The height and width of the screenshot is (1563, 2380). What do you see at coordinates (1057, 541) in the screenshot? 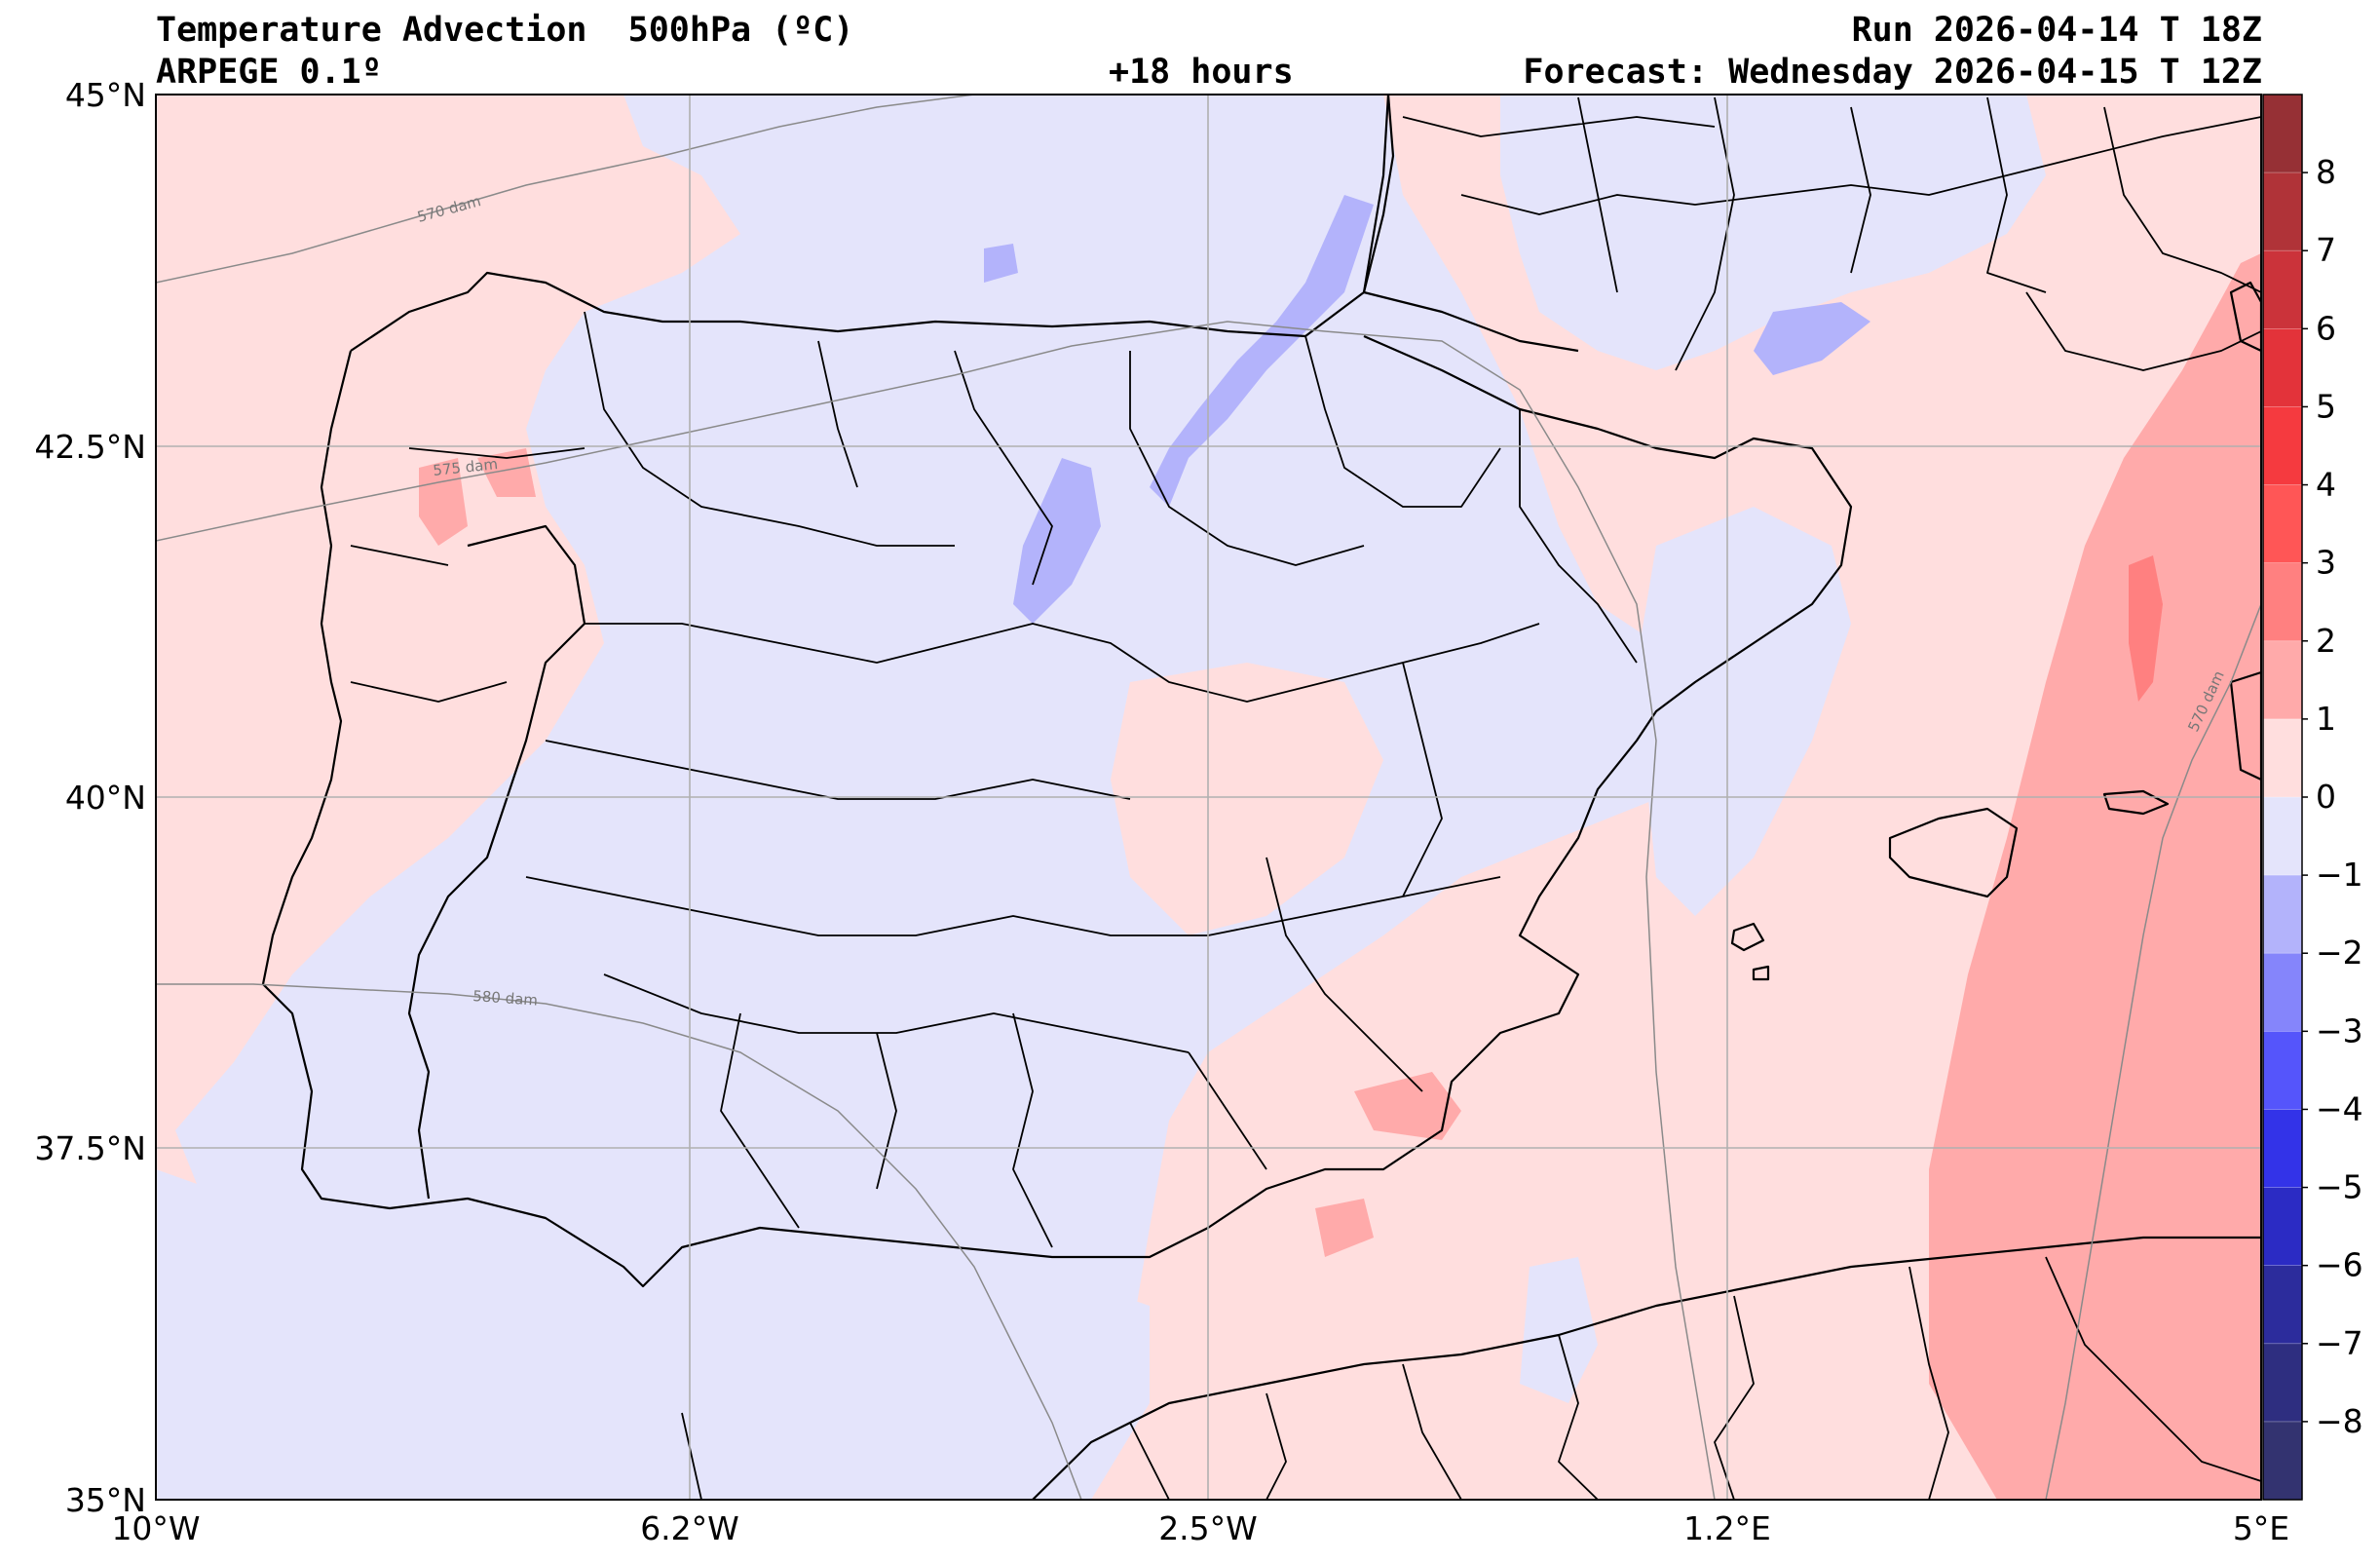
I see `cold-core-burgos` at bounding box center [1057, 541].